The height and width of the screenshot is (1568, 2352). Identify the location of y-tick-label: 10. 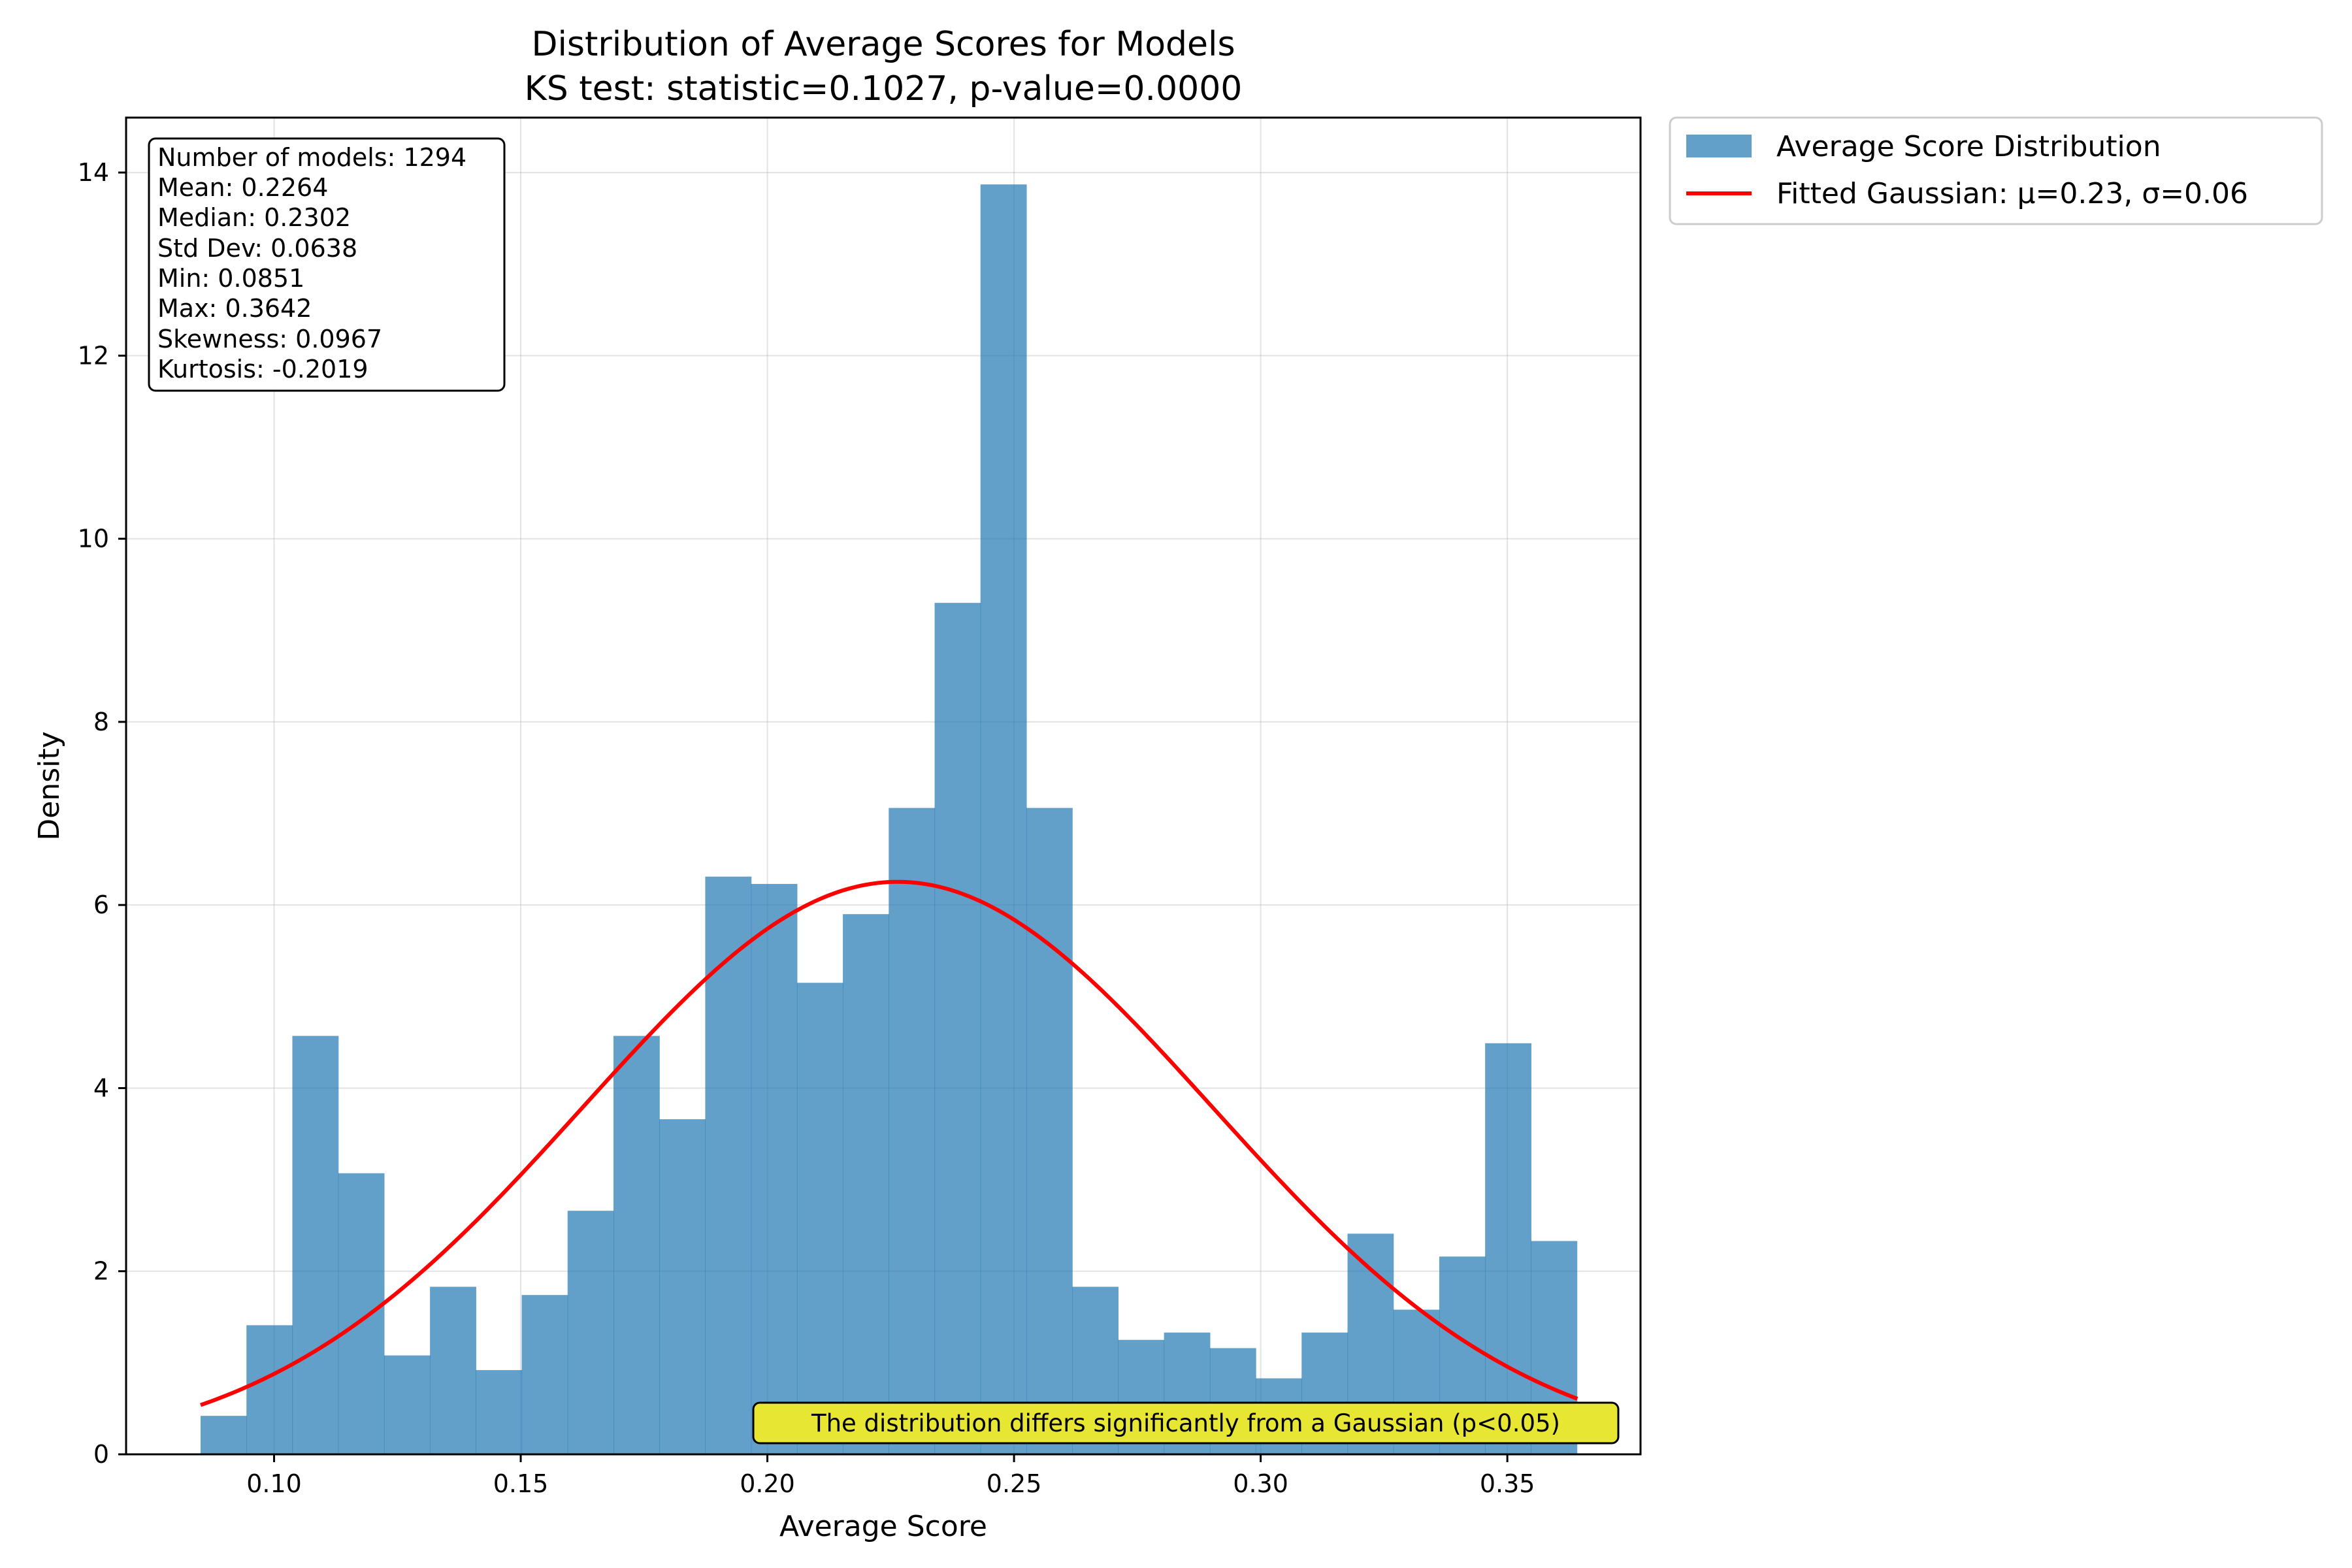
(93, 539).